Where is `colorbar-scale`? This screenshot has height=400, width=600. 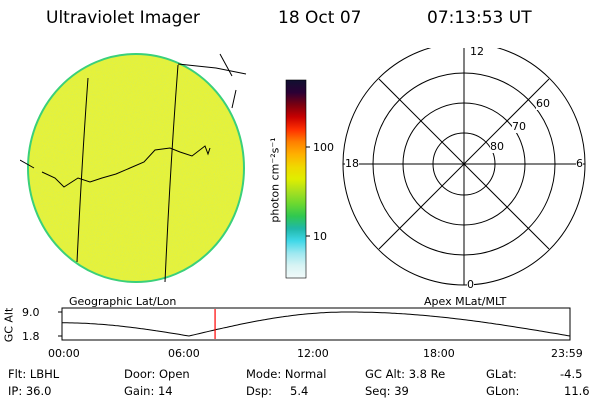 colorbar-scale is located at coordinates (296, 179).